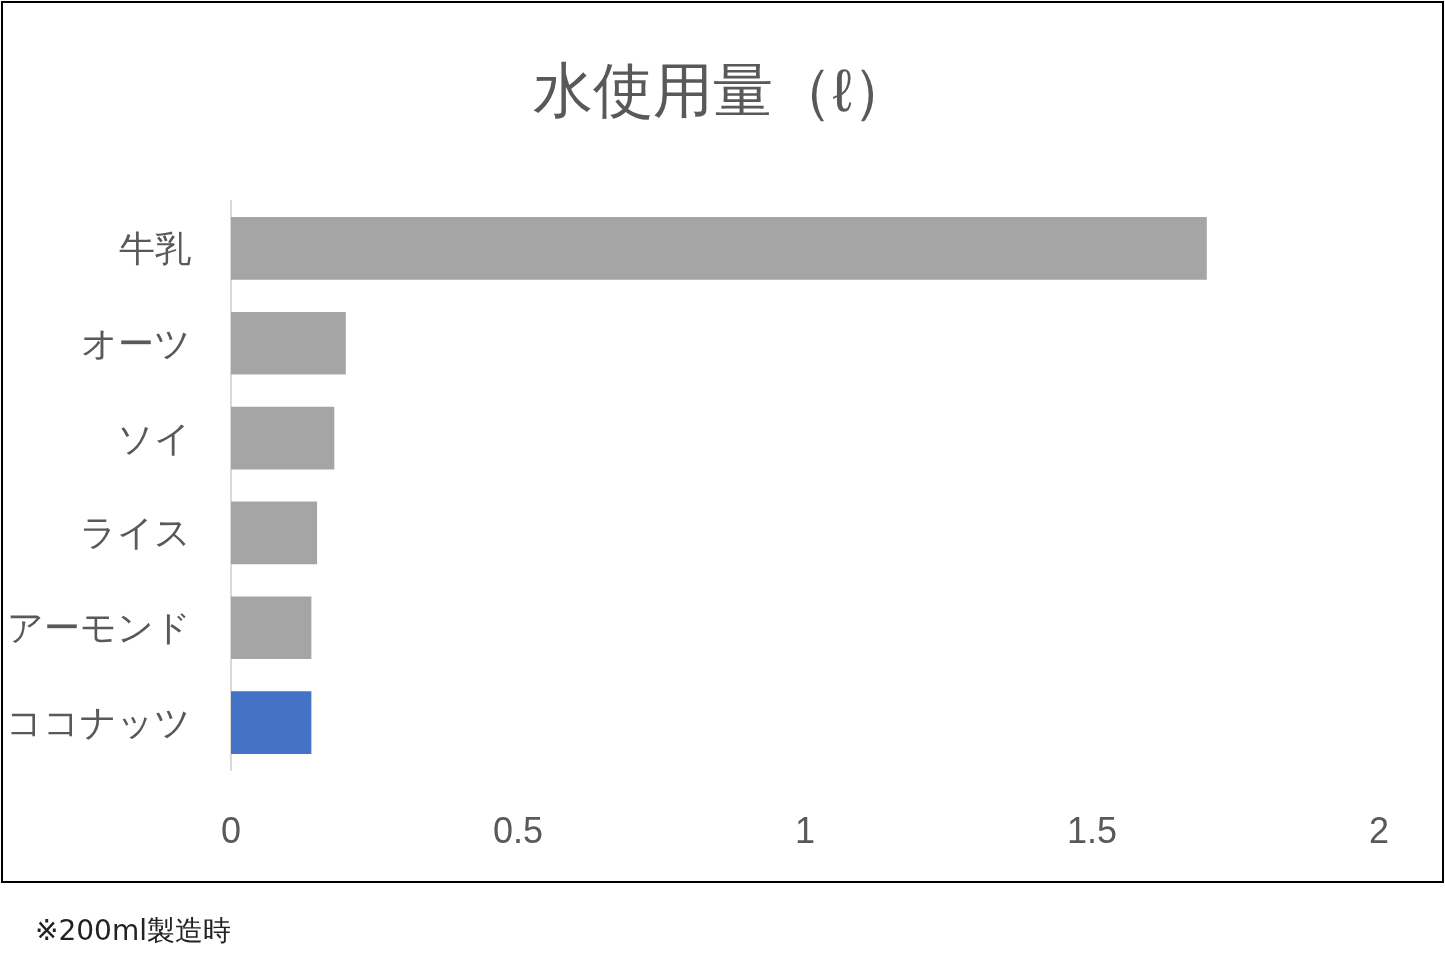 This screenshot has width=1445, height=973. I want to click on x-tick-label: 0.5, so click(518, 830).